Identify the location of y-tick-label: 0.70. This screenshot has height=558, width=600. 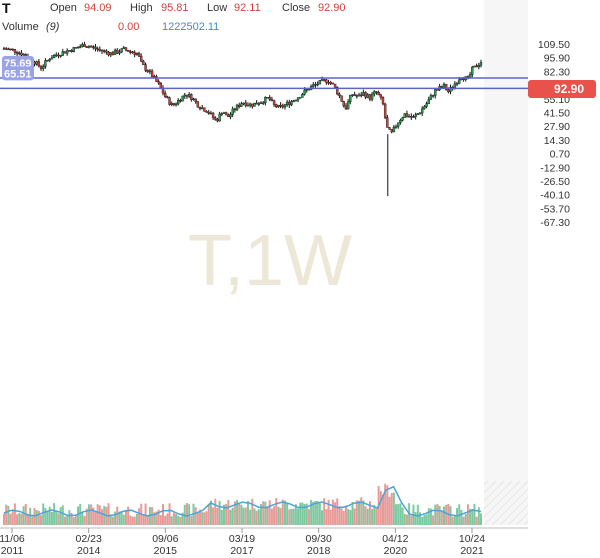
(560, 155).